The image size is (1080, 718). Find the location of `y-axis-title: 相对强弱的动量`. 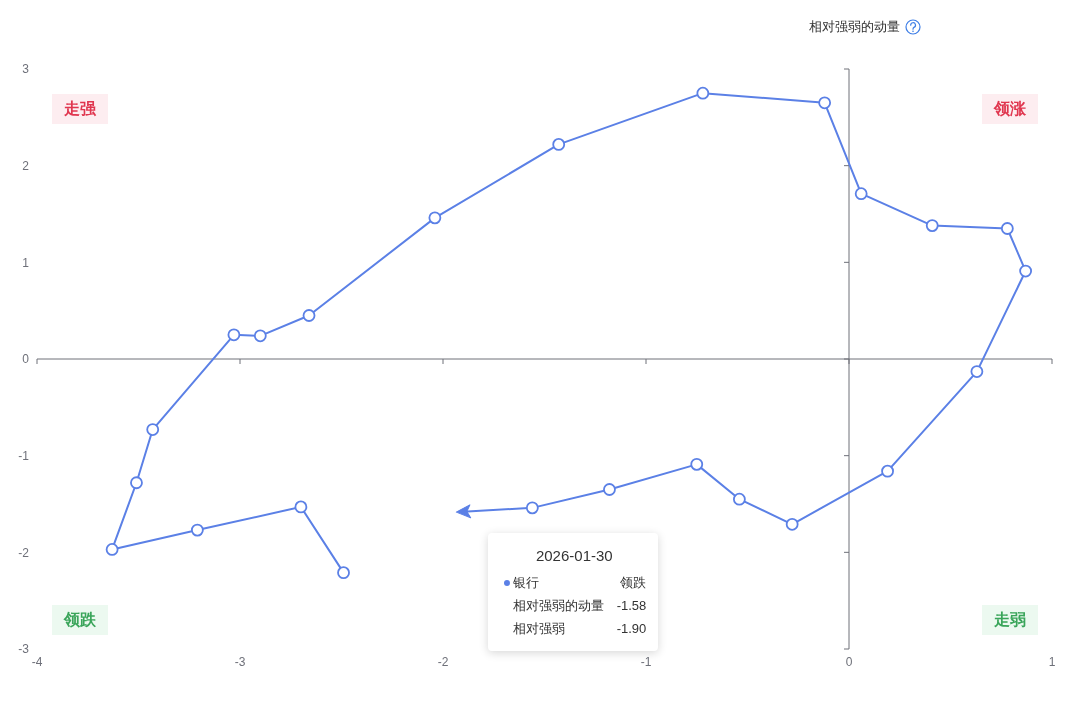

y-axis-title: 相对强弱的动量 is located at coordinates (854, 27).